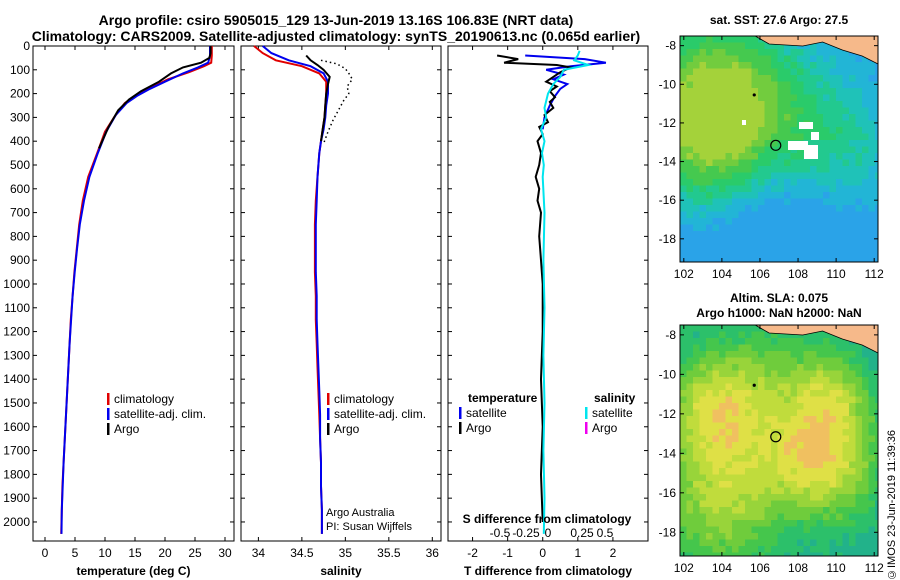 This screenshot has height=580, width=900. What do you see at coordinates (815, 136) in the screenshot?
I see `no-data-patch` at bounding box center [815, 136].